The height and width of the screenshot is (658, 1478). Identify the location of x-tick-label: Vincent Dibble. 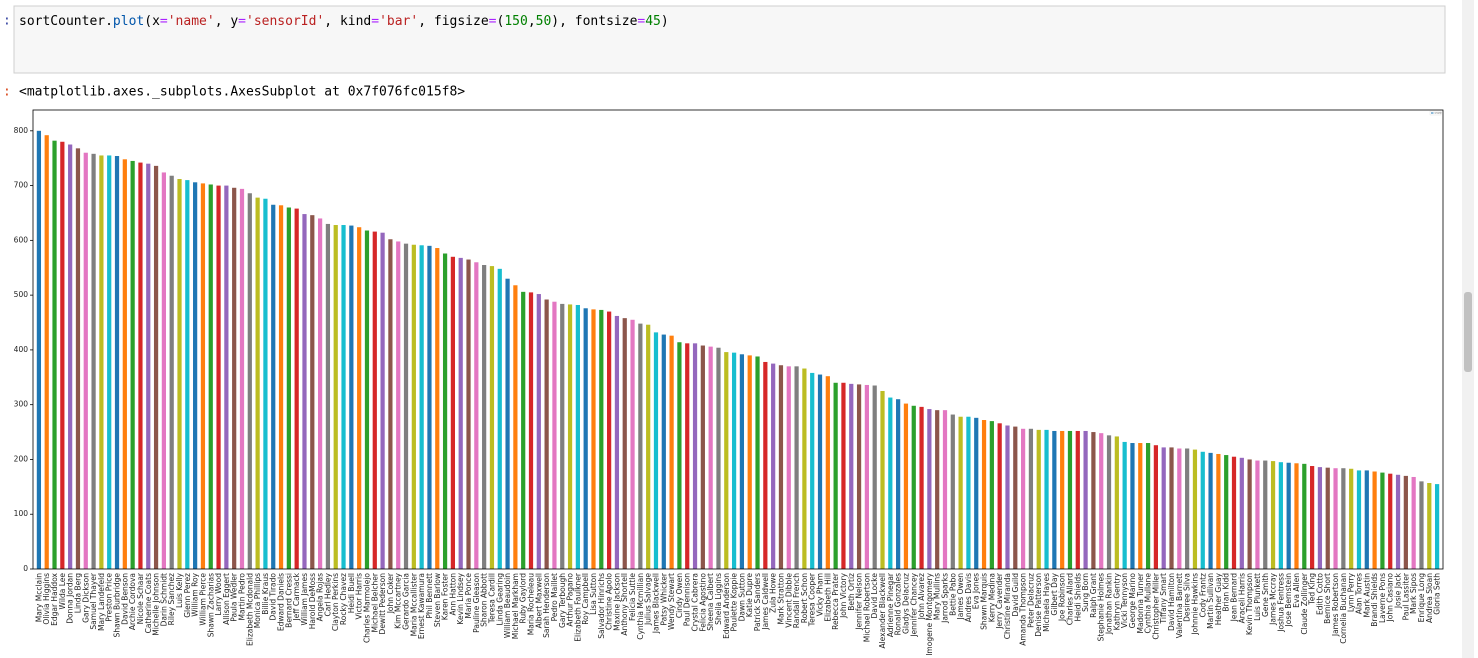
(788, 600).